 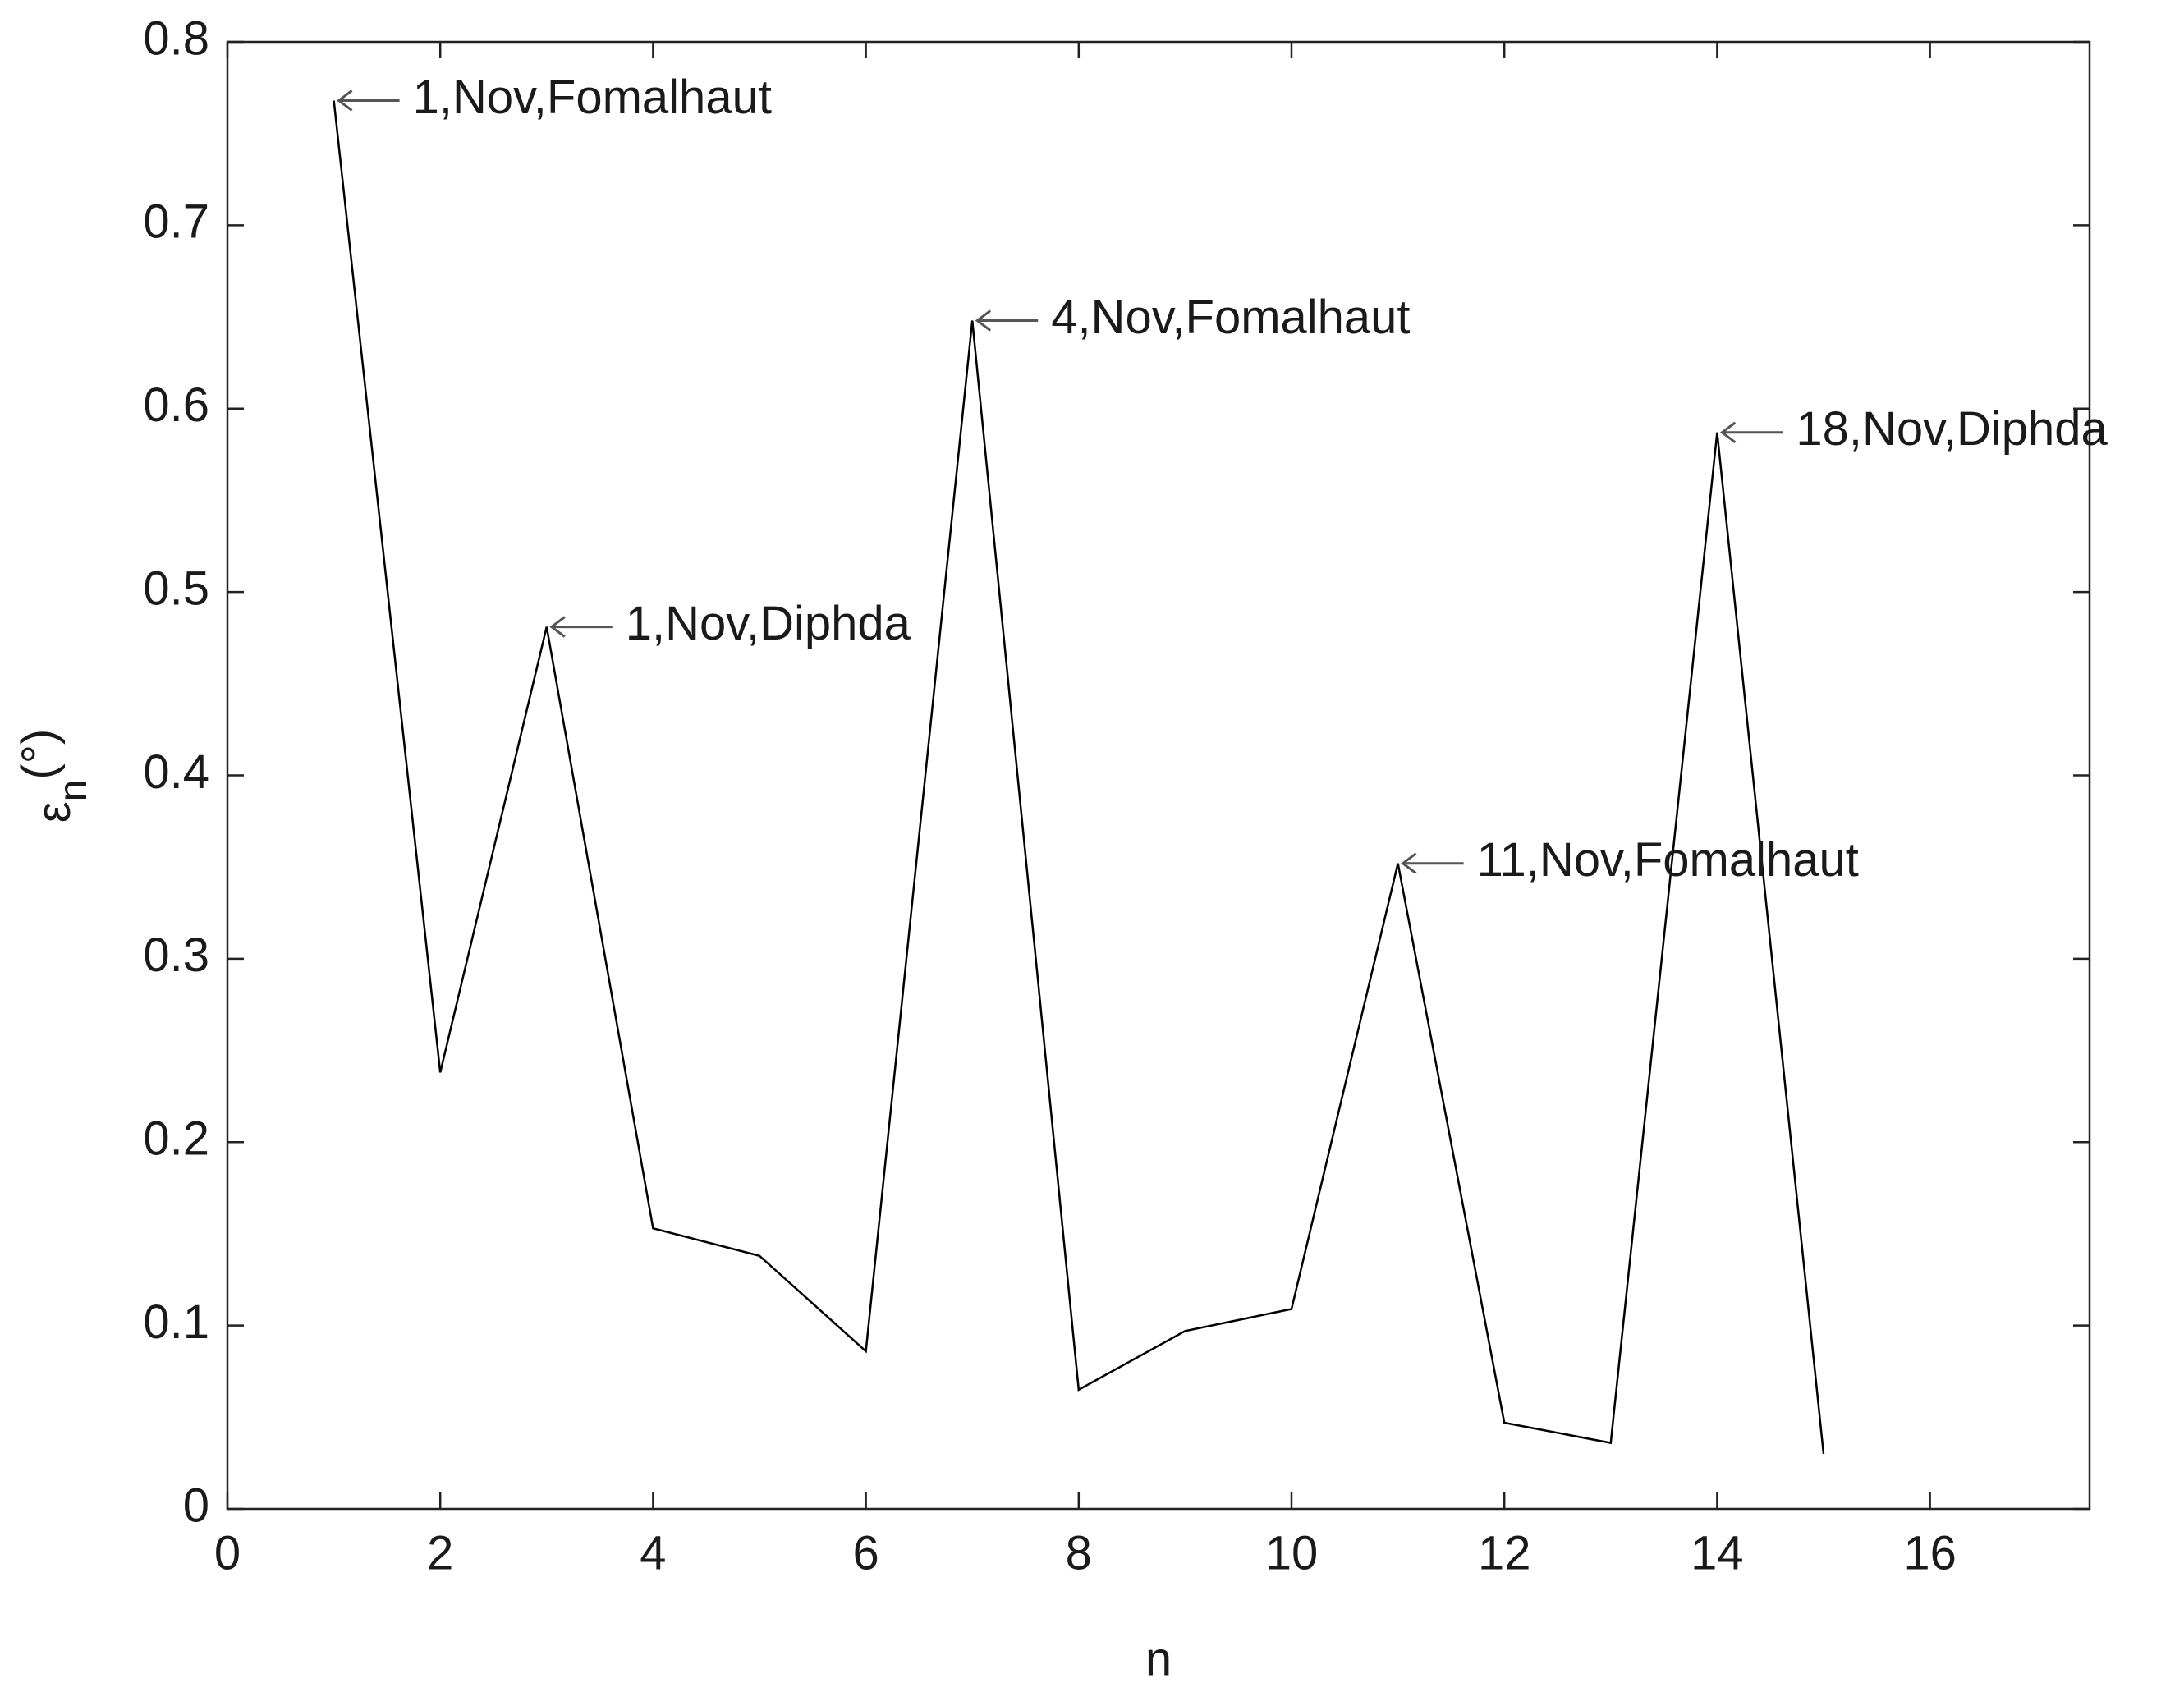 I want to click on y-label-unit: (°), so click(x=39, y=754).